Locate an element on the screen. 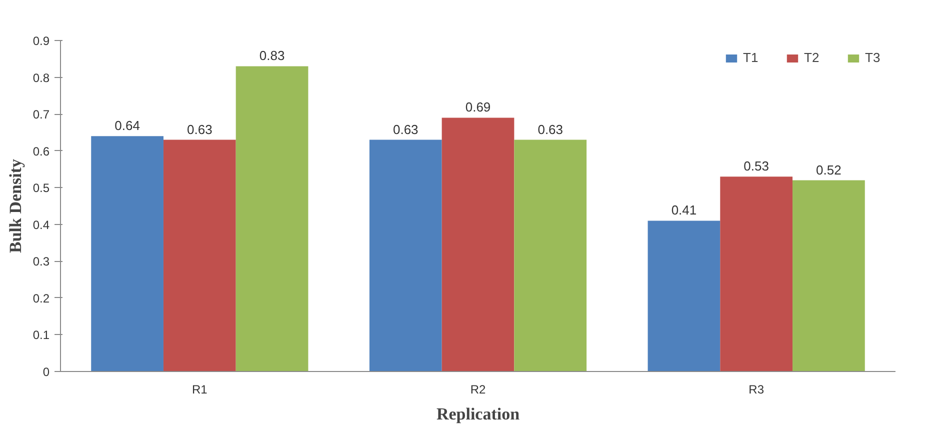 This screenshot has width=929, height=430. data-label: 0.64 is located at coordinates (127, 126).